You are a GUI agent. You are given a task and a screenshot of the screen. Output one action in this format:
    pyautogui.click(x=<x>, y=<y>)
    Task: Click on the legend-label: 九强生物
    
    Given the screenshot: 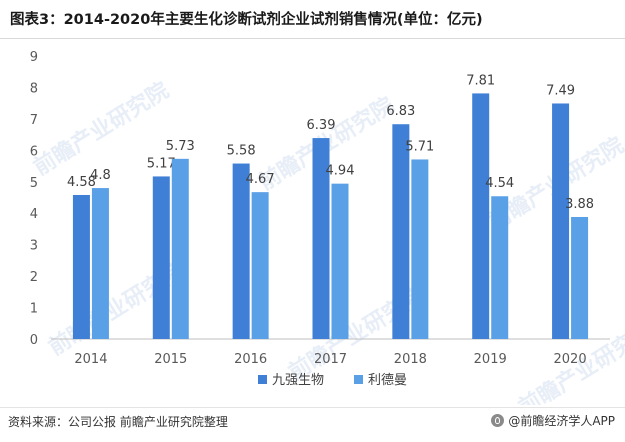 What is the action you would take?
    pyautogui.click(x=298, y=380)
    